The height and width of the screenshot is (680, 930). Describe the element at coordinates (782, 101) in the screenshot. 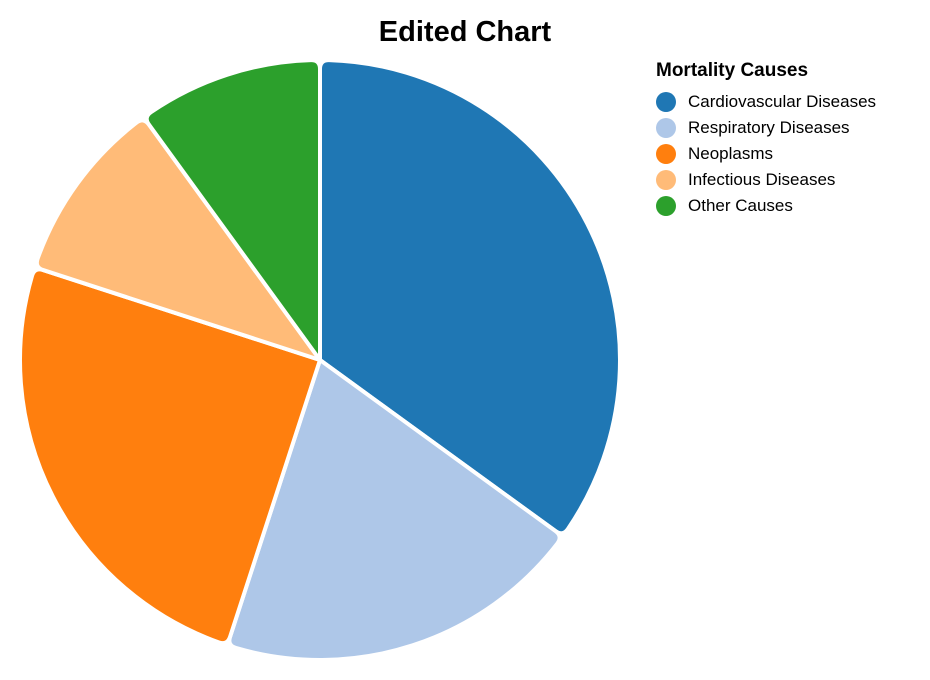

I see `legend-label: Cardiovascular Diseases` at that location.